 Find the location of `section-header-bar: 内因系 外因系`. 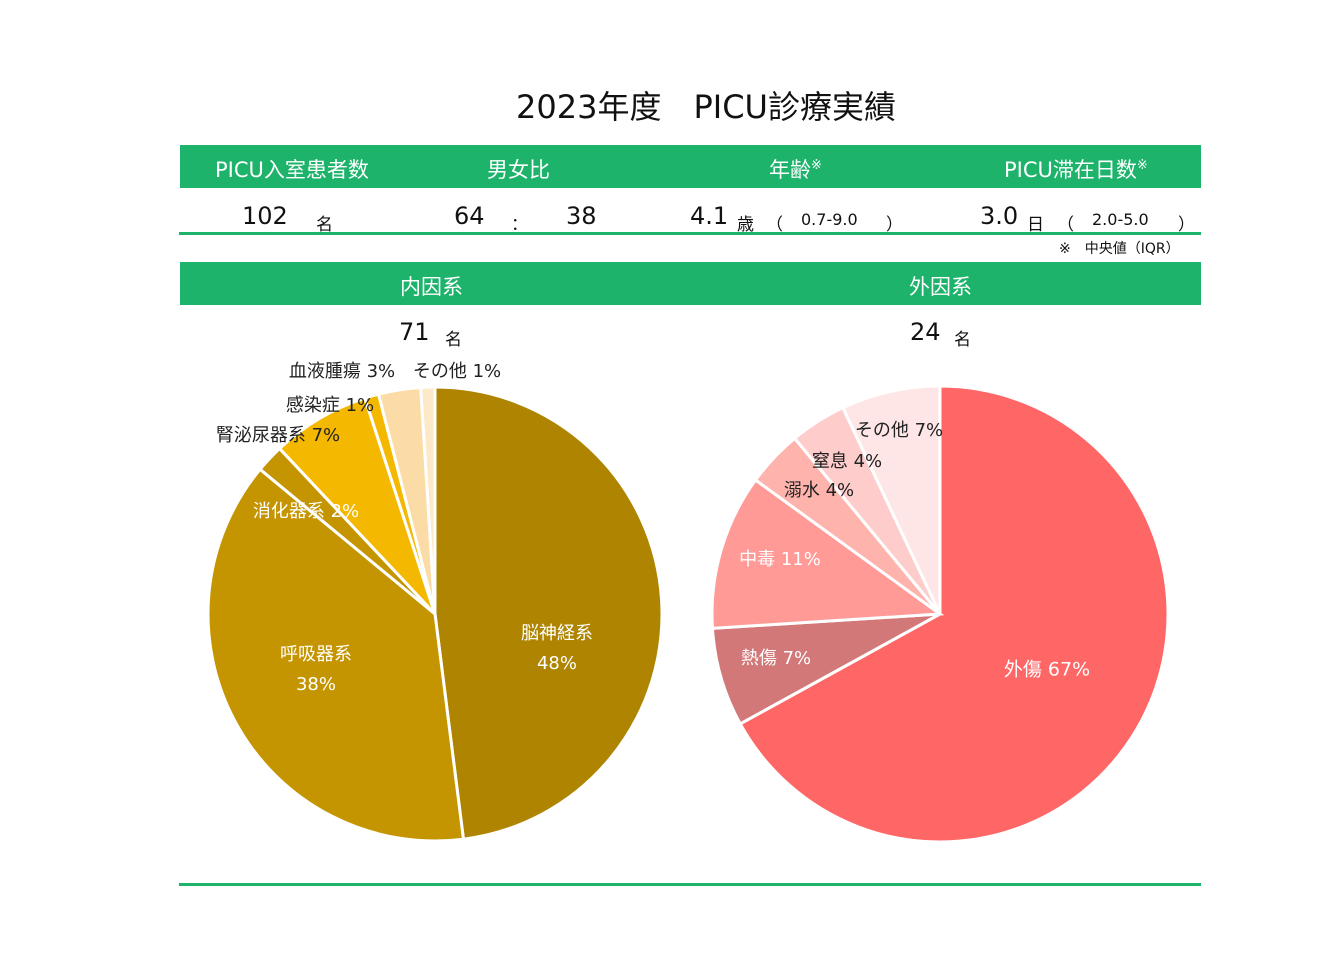

section-header-bar: 内因系 外因系 is located at coordinates (690, 283).